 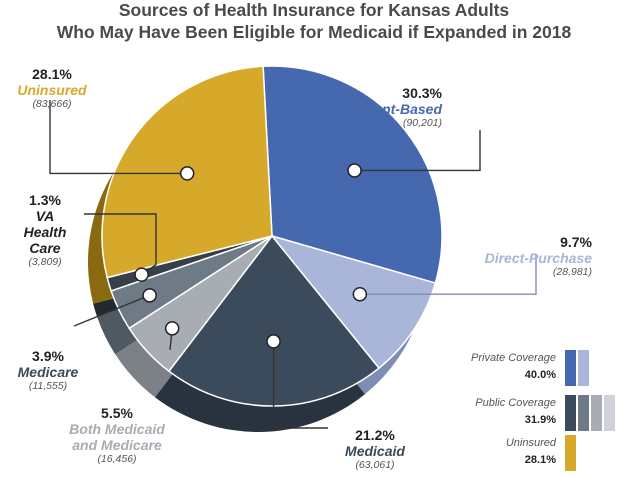 What do you see at coordinates (111, 310) in the screenshot?
I see `leader-line-medicare` at bounding box center [111, 310].